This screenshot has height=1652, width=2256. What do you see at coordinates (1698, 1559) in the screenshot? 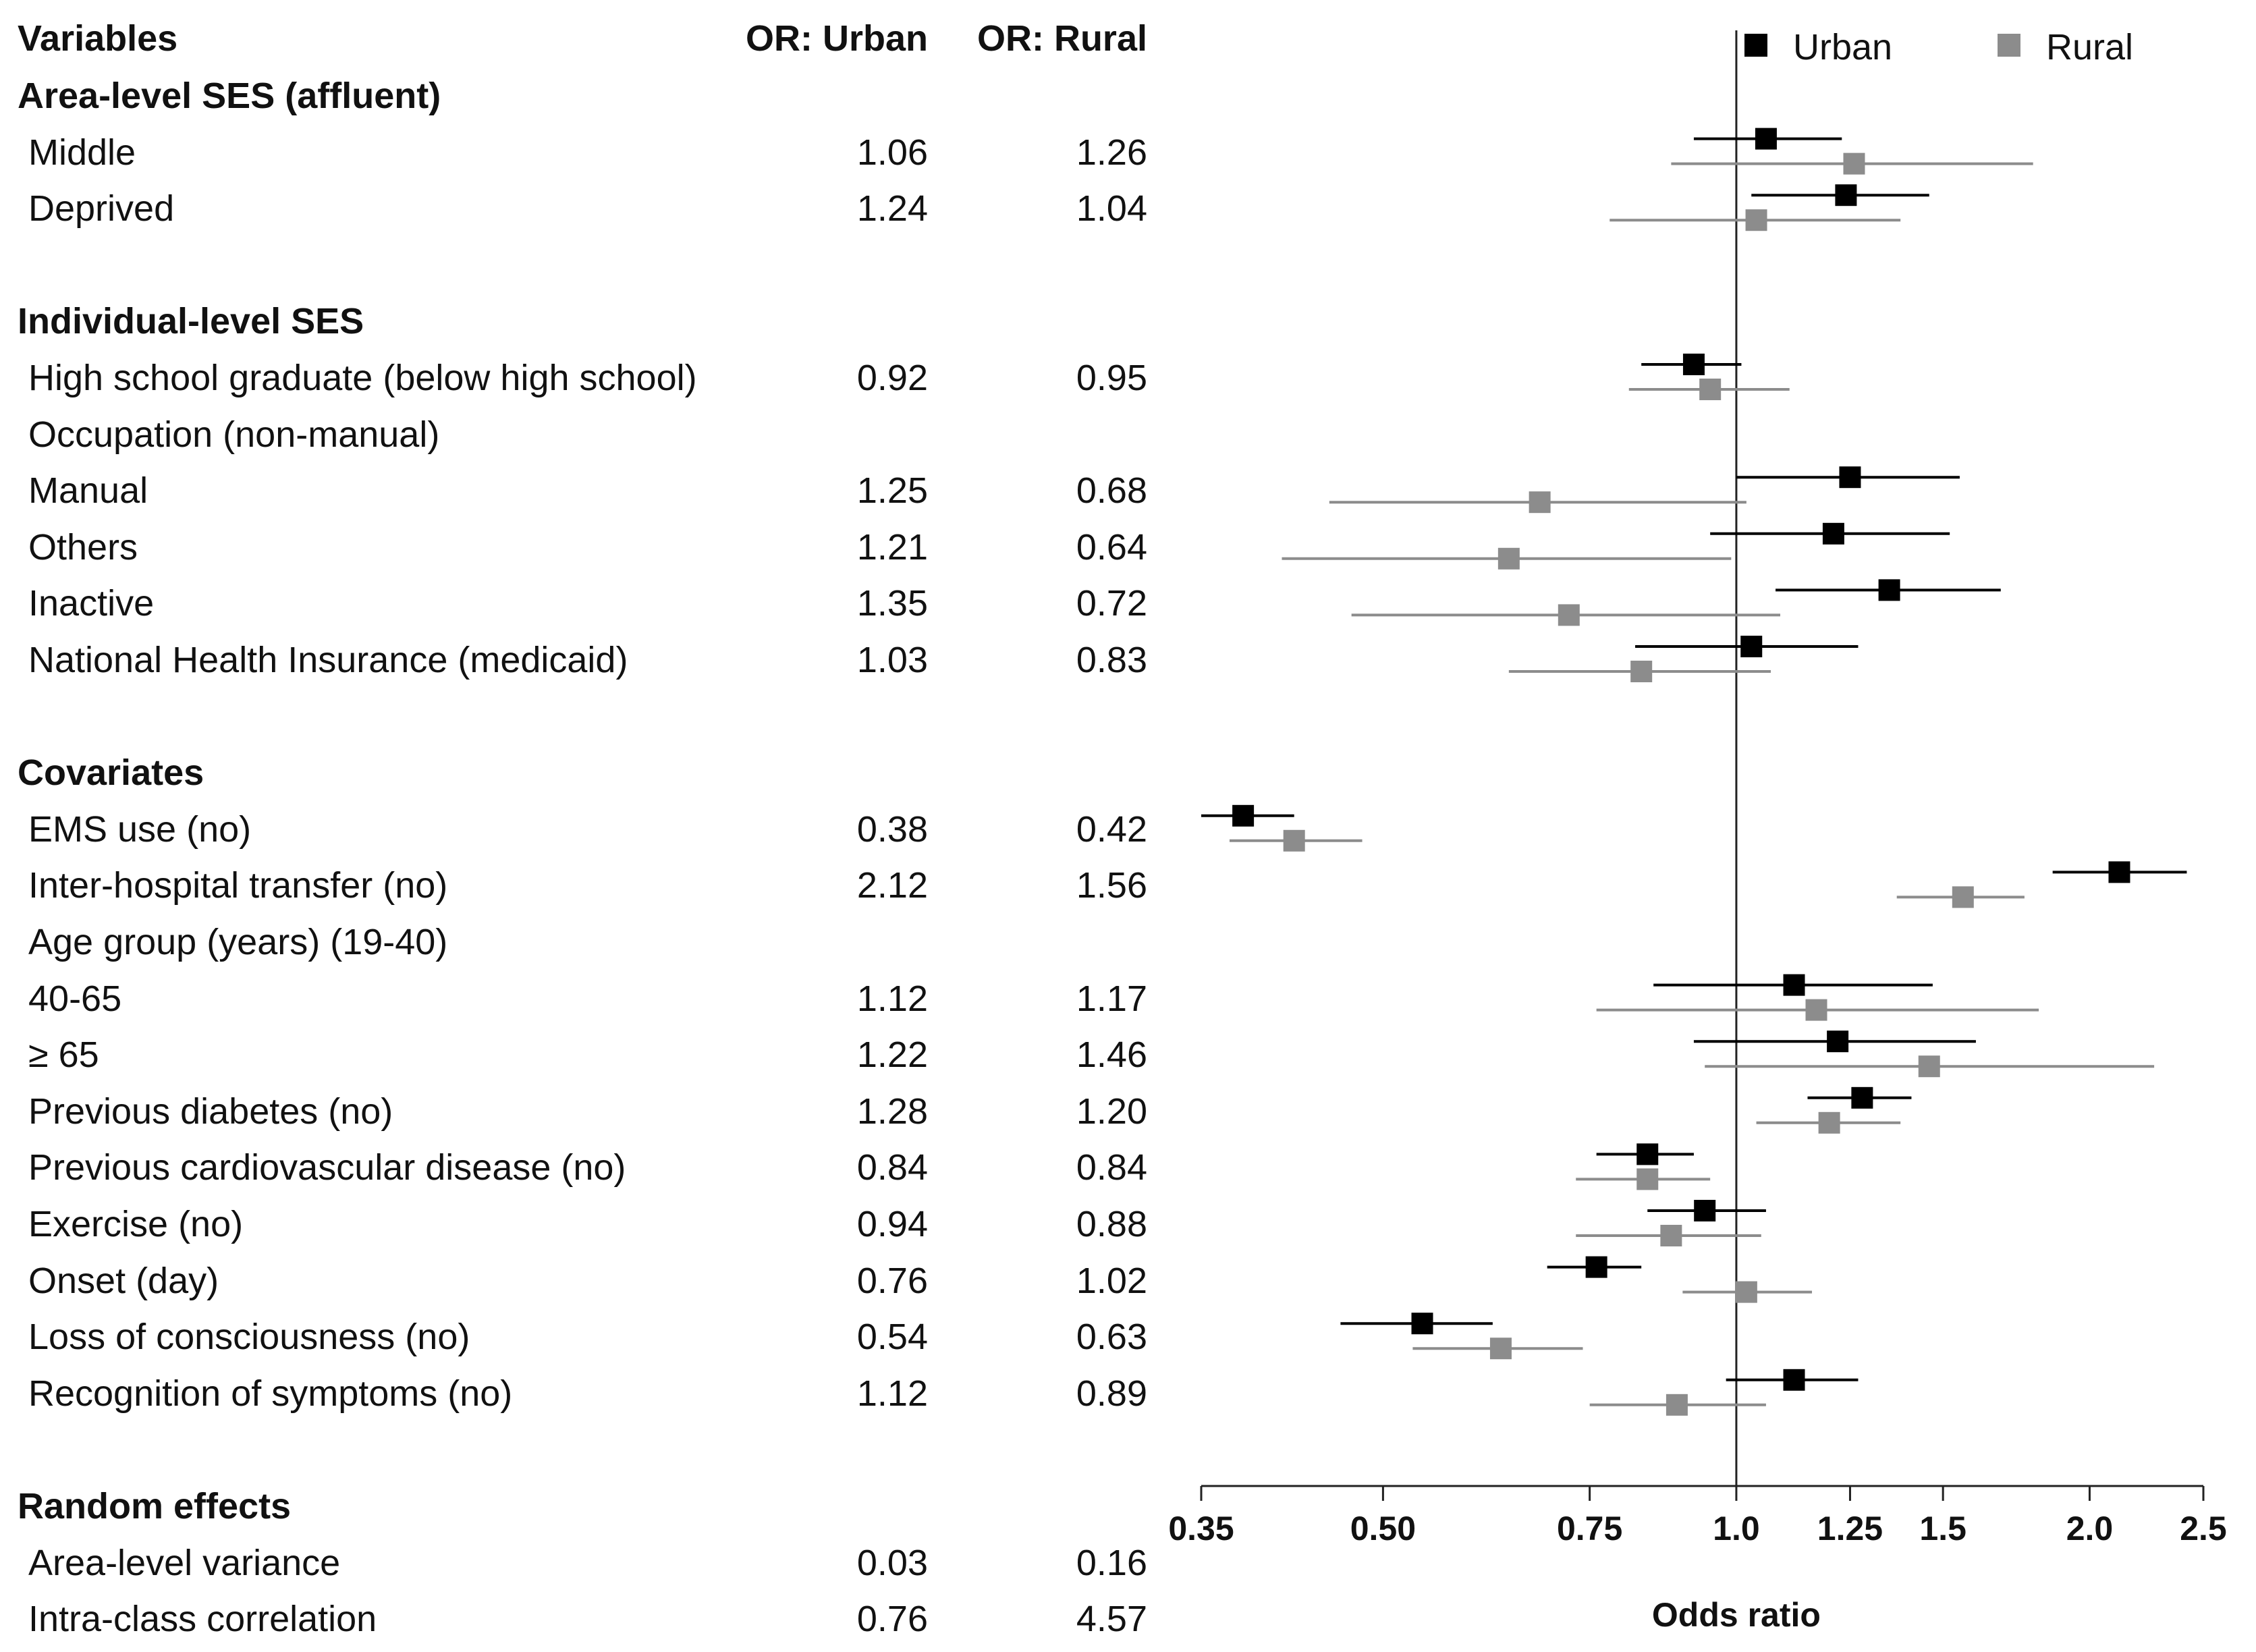
I see `x-axis: 0.35 0.50 0.75 1.0 1.25 1.5 2.0 2.5 Odds ratio` at bounding box center [1698, 1559].